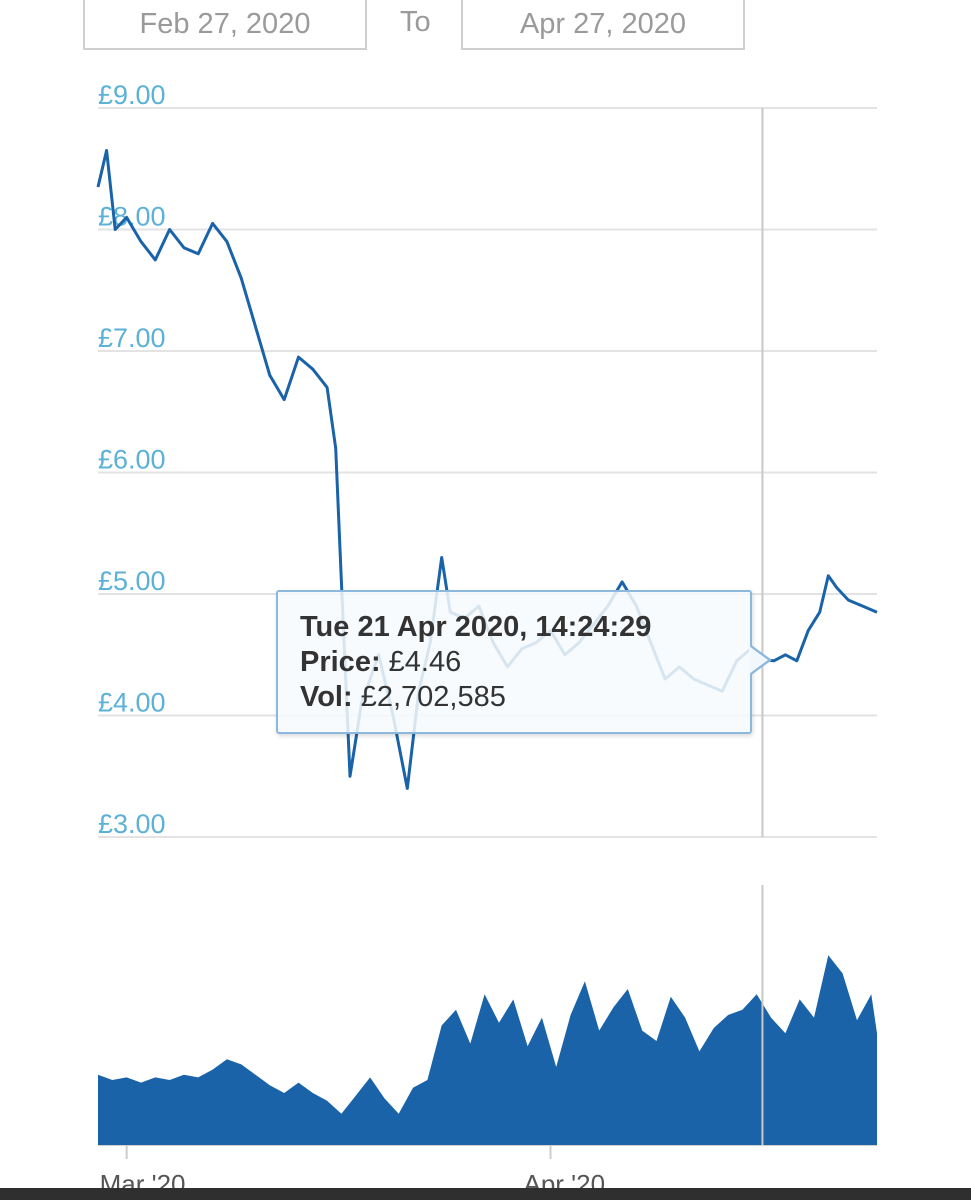  Describe the element at coordinates (326, 697) in the screenshot. I see `tooltip-volume-label: Vol:` at that location.